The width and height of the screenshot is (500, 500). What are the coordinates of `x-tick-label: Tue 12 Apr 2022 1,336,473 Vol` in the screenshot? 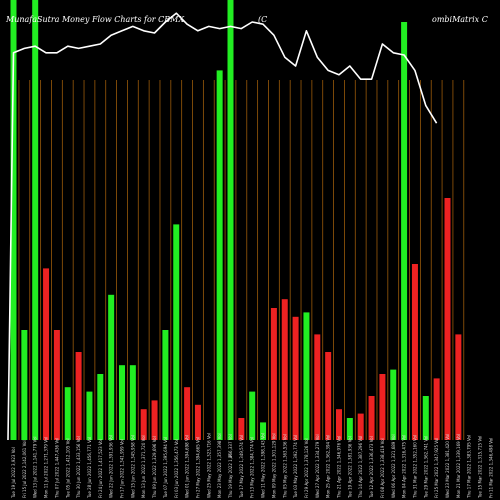 It's located at (371, 467).